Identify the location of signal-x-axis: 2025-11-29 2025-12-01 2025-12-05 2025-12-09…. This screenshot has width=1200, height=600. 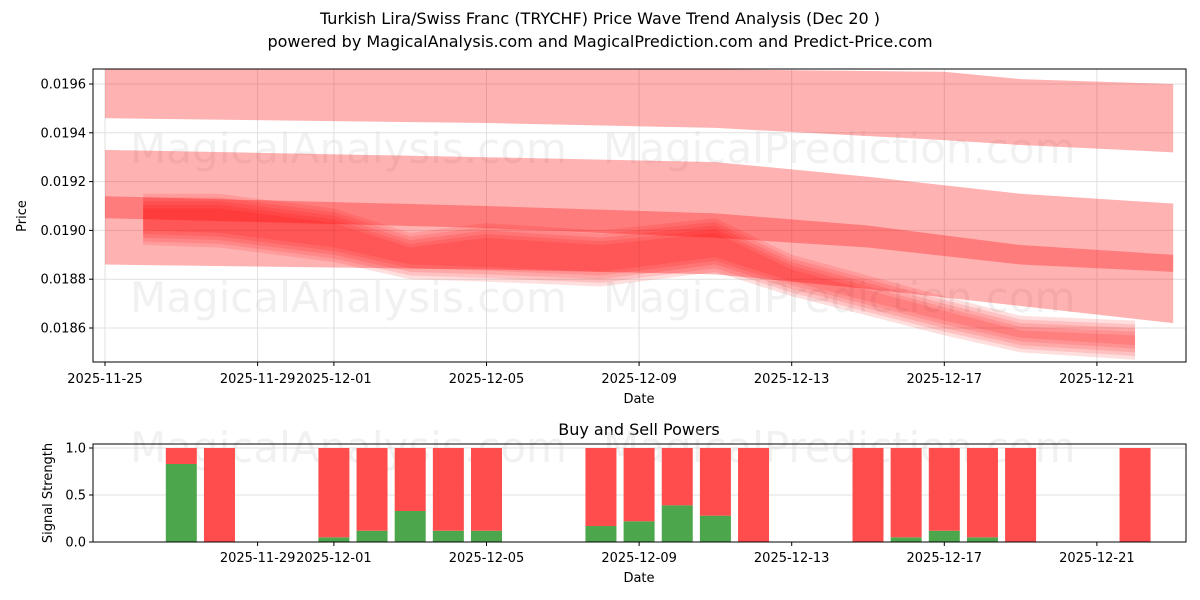
(677, 554).